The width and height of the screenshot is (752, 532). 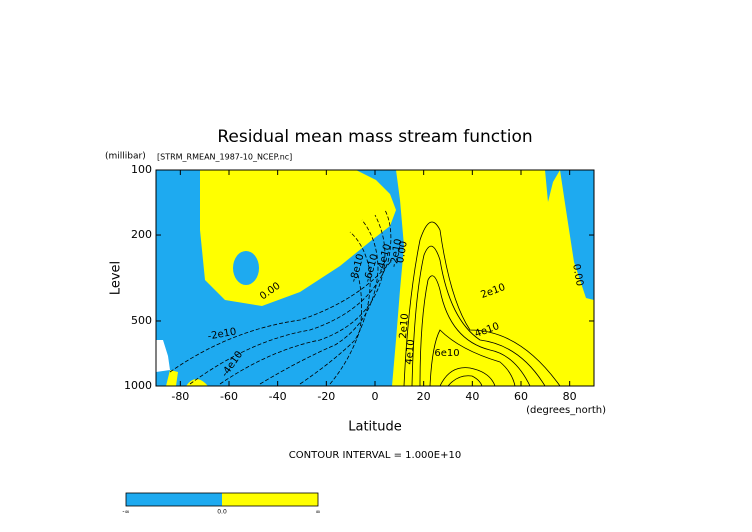 I want to click on y-unit: (millibar), so click(x=125, y=157).